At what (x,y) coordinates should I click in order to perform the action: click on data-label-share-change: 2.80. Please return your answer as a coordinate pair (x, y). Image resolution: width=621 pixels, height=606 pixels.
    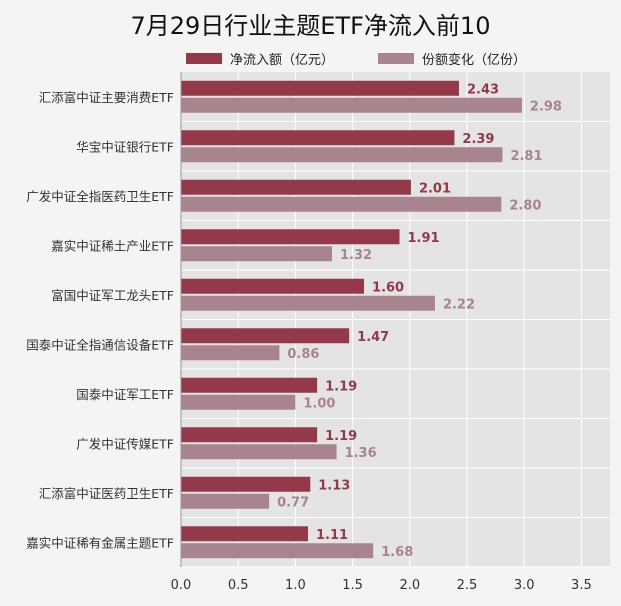
    Looking at the image, I should click on (525, 205).